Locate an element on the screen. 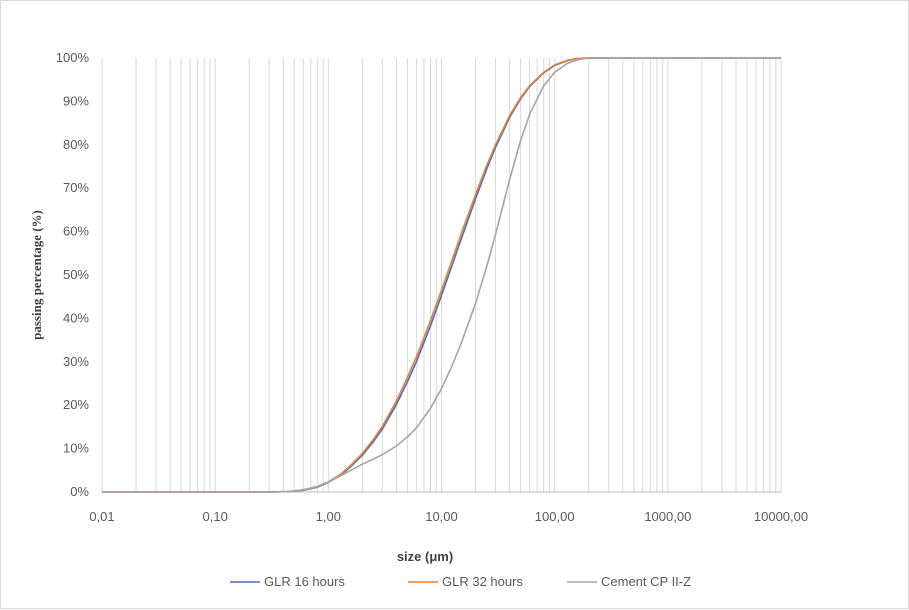  y-tick-label: 70% is located at coordinates (76, 187).